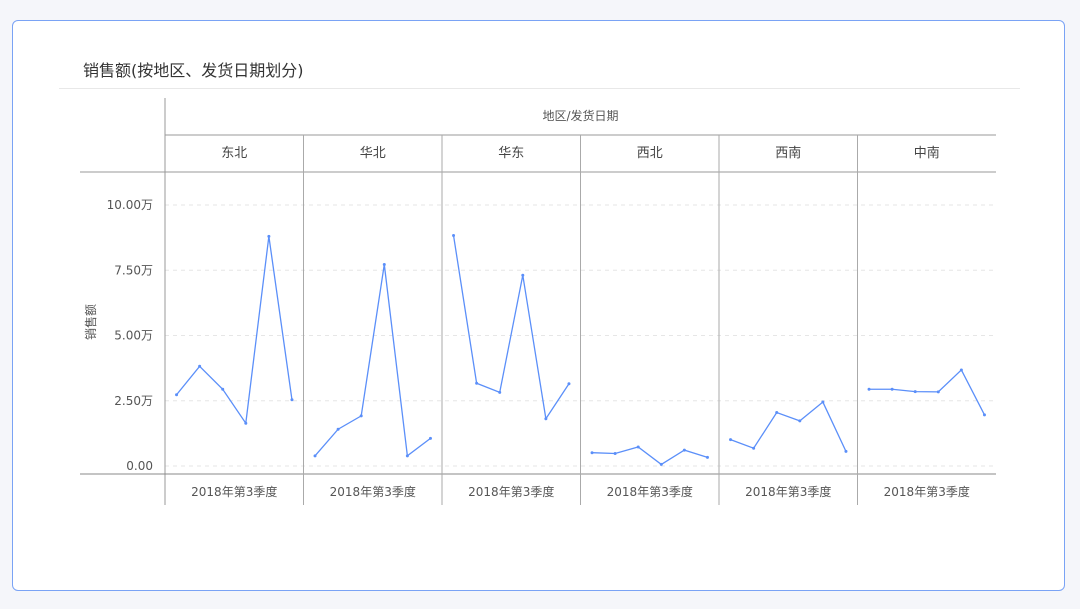 The height and width of the screenshot is (609, 1080). What do you see at coordinates (133, 336) in the screenshot?
I see `y-tick-label: 5.00万` at bounding box center [133, 336].